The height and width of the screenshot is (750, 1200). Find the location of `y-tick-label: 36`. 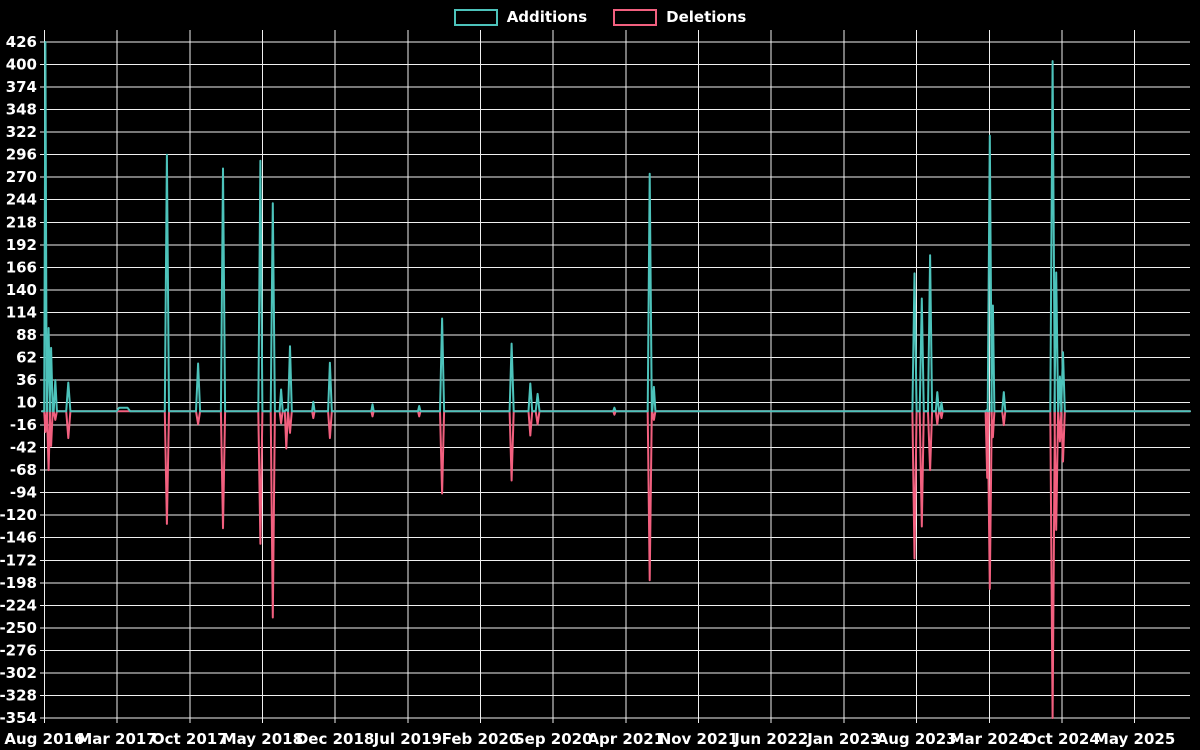

y-tick-label: 36 is located at coordinates (26, 380).